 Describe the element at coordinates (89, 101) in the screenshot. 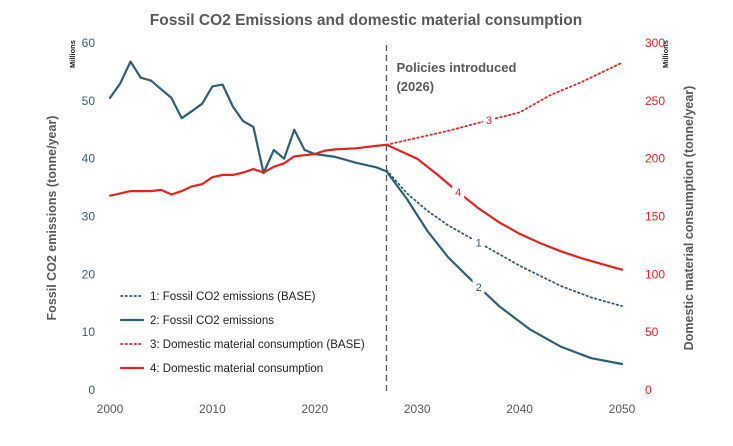

I see `y-left-tick-label: 50` at that location.